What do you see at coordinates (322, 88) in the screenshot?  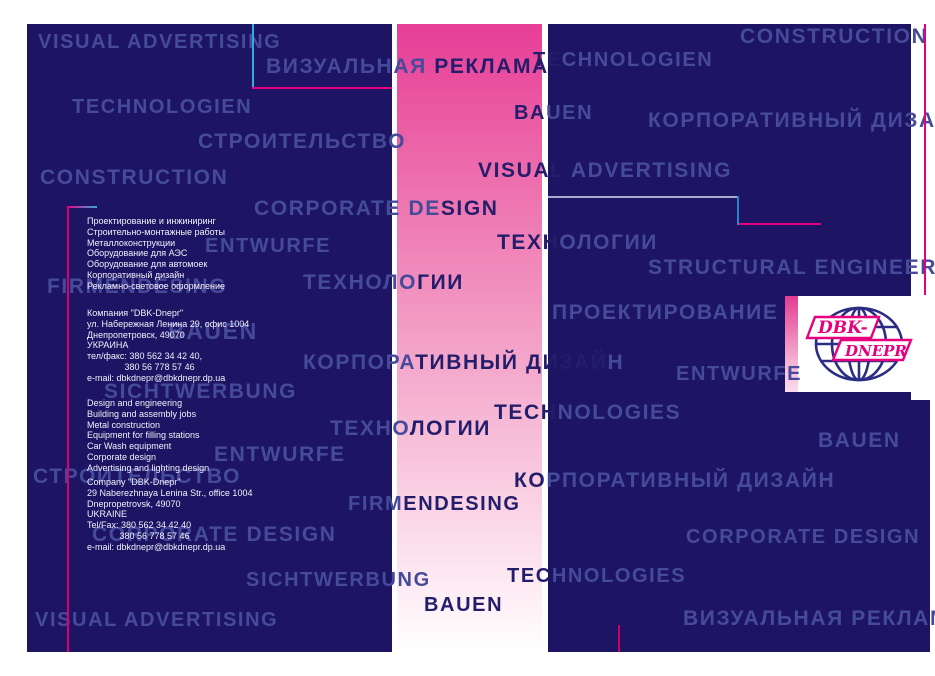 I see `magenta-horizontal-line-top-left` at bounding box center [322, 88].